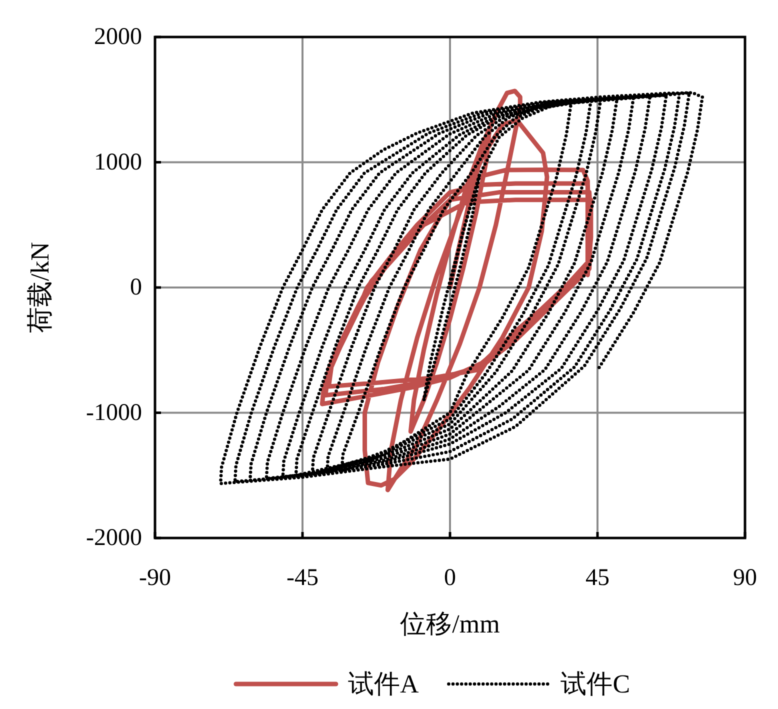 The height and width of the screenshot is (709, 778). Describe the element at coordinates (40, 287) in the screenshot. I see `y-axis-title: 荷载/kN` at that location.